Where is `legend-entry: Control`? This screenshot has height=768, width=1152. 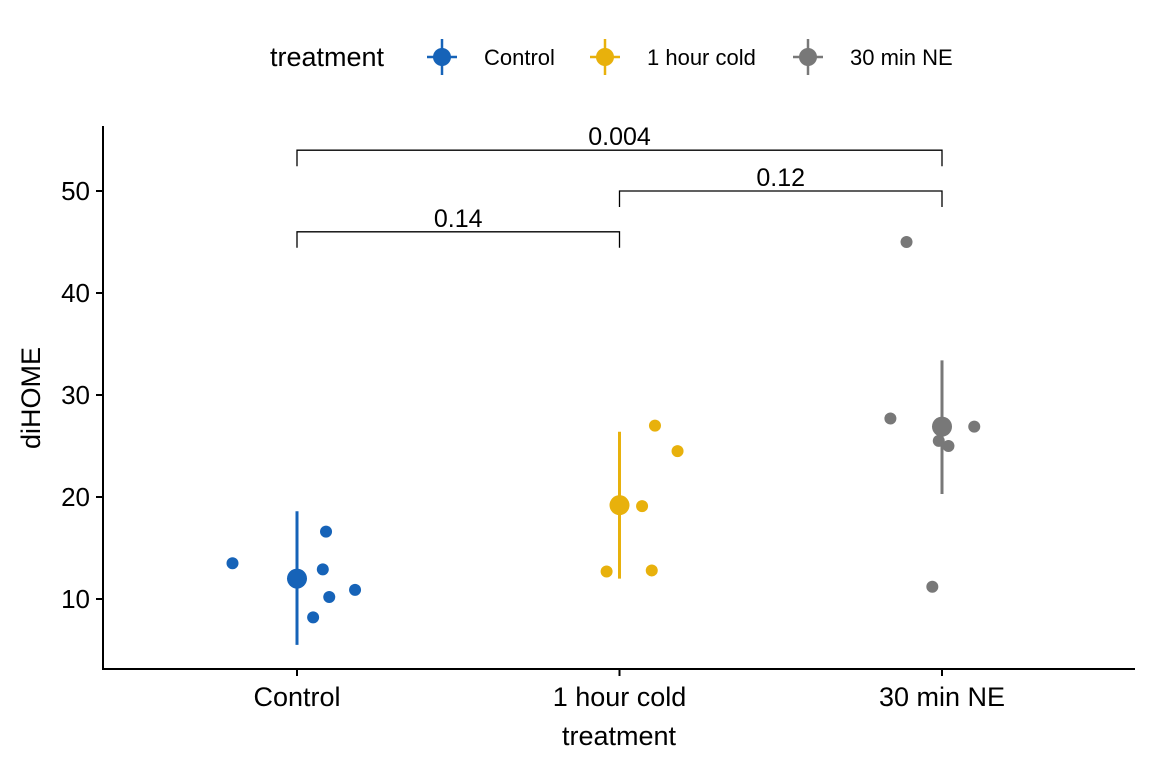
legend-entry: Control is located at coordinates (491, 57).